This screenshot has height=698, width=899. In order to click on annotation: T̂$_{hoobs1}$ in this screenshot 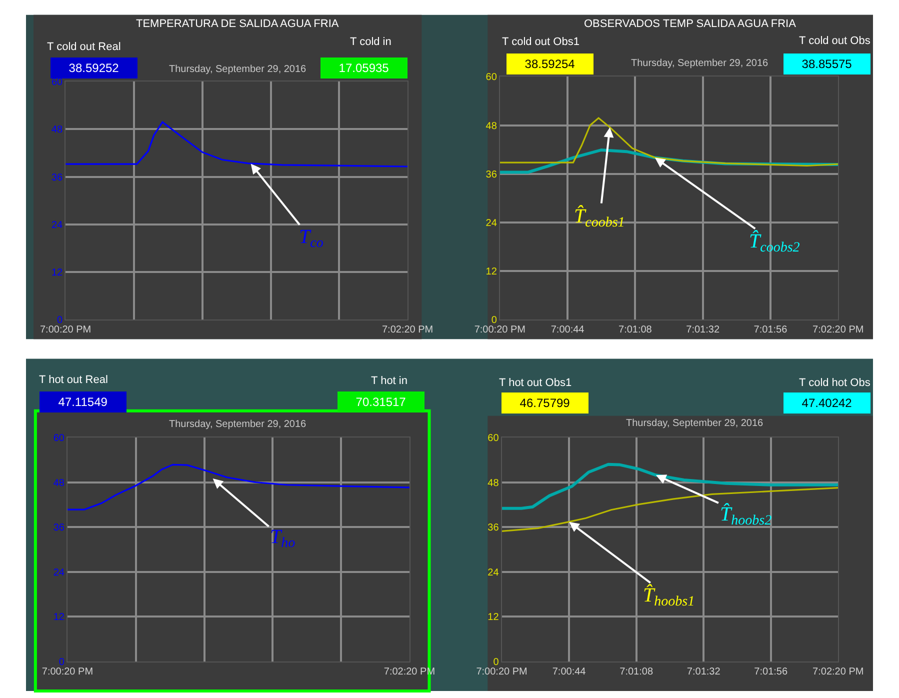, I will do `click(669, 597)`.